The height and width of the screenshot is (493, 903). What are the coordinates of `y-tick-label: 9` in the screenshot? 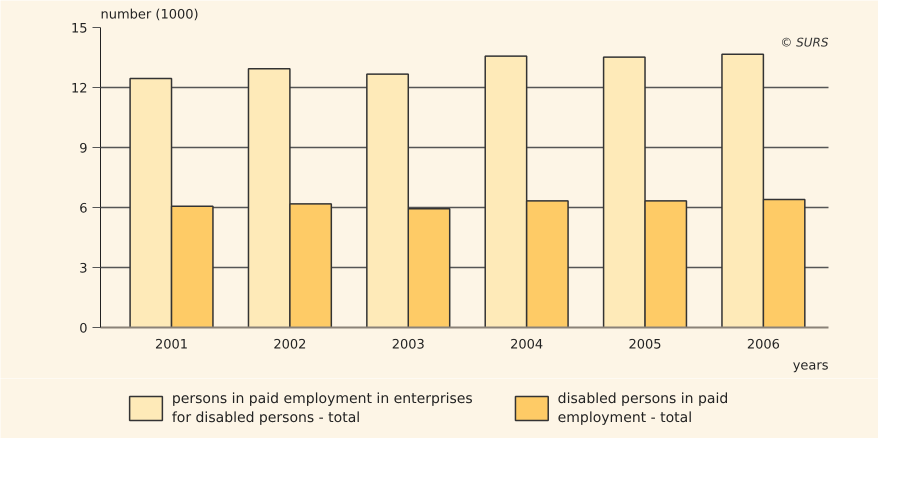 It's located at (83, 149).